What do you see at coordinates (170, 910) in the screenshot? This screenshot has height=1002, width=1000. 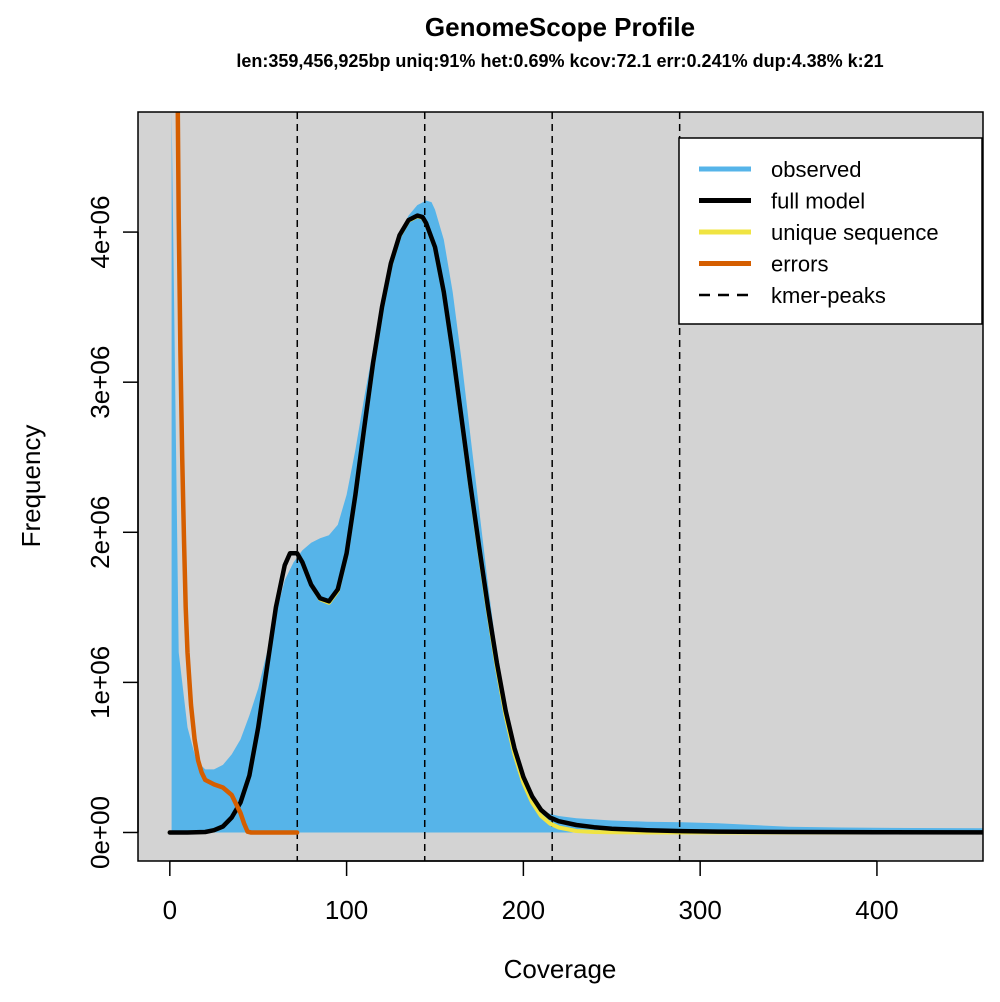 I see `x-tick-label: 0` at bounding box center [170, 910].